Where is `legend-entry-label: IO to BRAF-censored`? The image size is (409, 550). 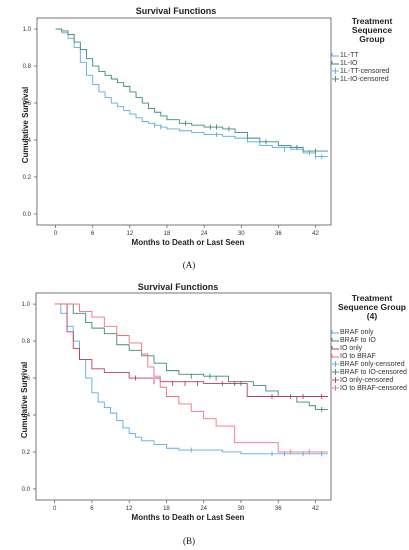
legend-entry-label: IO to BRAF-censored is located at coordinates (373, 388).